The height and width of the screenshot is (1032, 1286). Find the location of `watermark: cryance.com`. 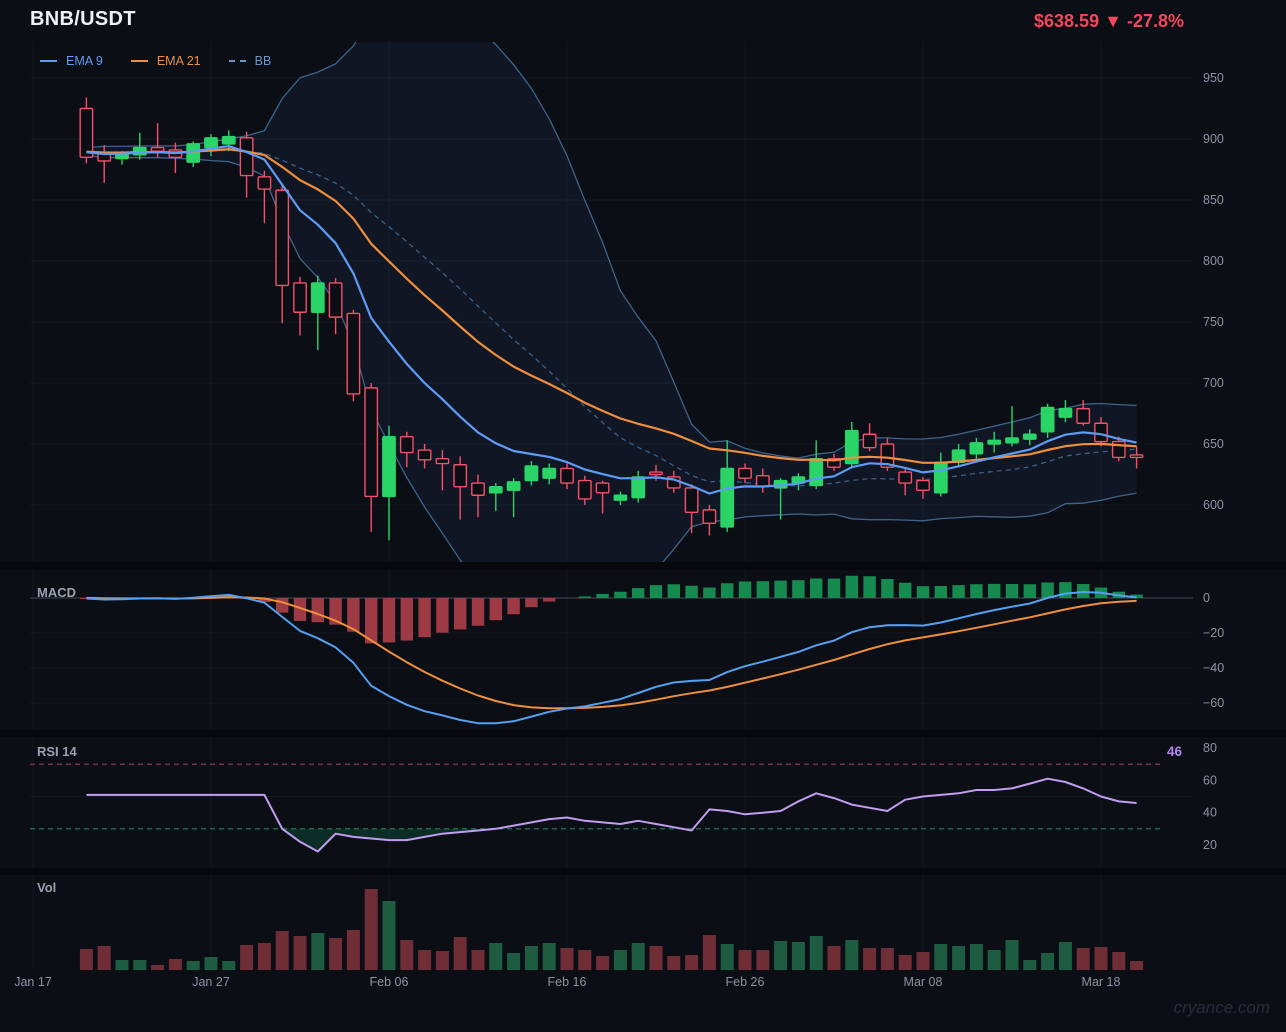

watermark: cryance.com is located at coordinates (1221, 1007).